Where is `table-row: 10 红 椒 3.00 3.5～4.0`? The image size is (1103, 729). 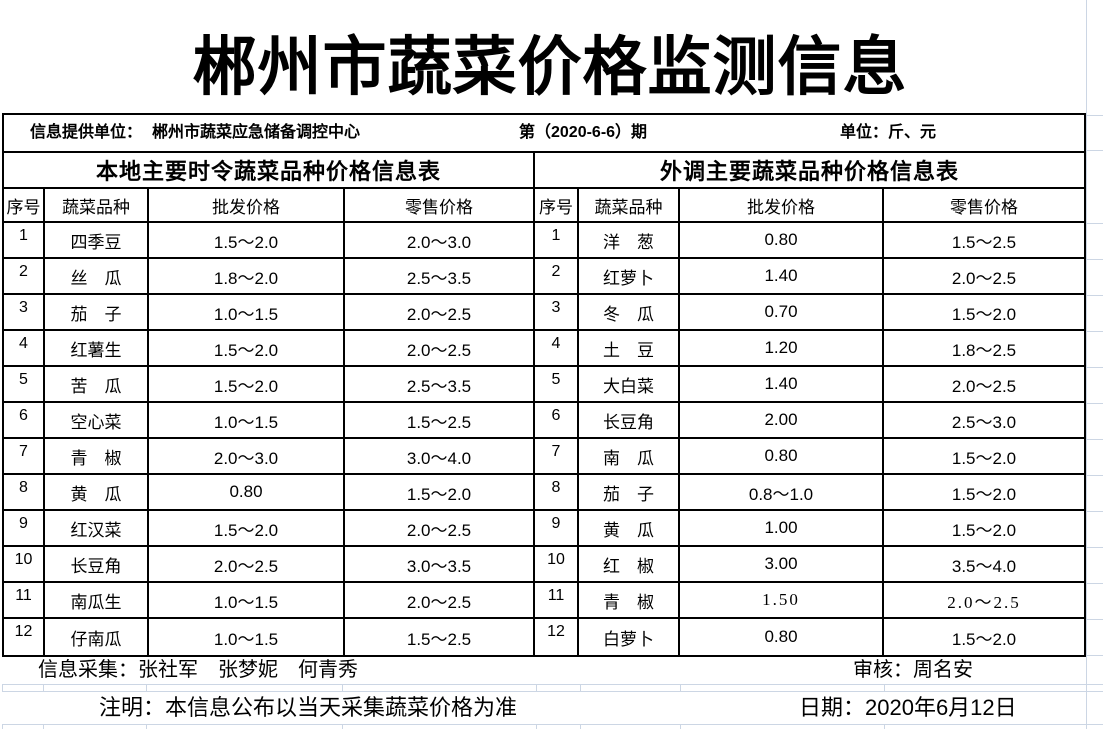 table-row: 10 红 椒 3.00 3.5～4.0 is located at coordinates (809, 565).